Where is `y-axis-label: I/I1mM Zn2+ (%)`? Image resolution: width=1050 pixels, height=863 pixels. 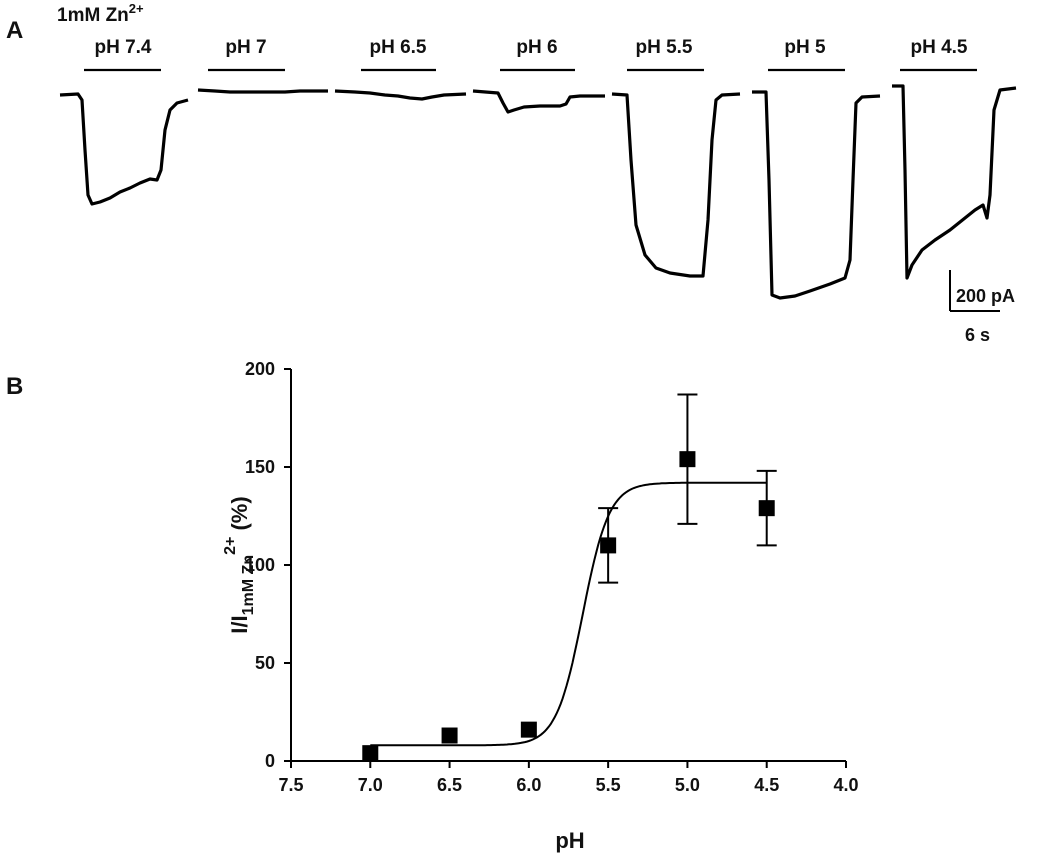 y-axis-label: I/I1mM Zn2+ (%) is located at coordinates (239, 564).